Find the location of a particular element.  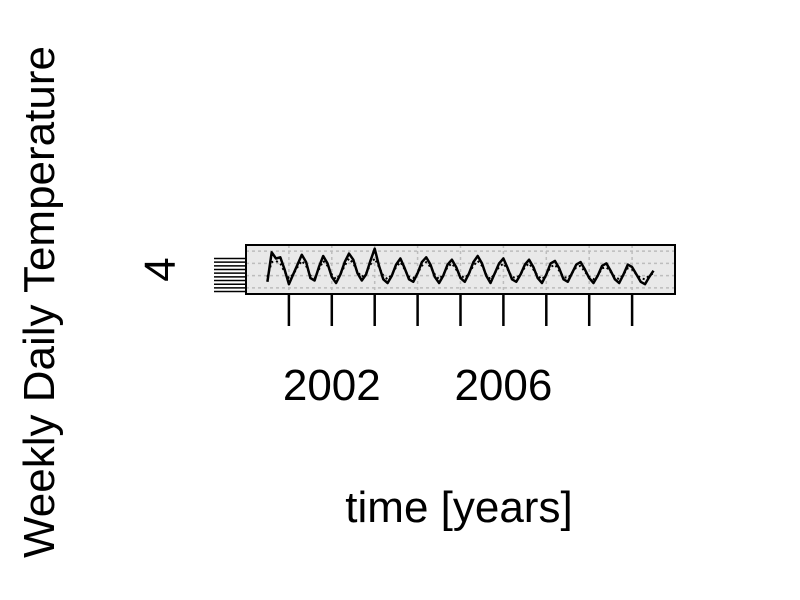

y-minor-ticks is located at coordinates (230, 275).